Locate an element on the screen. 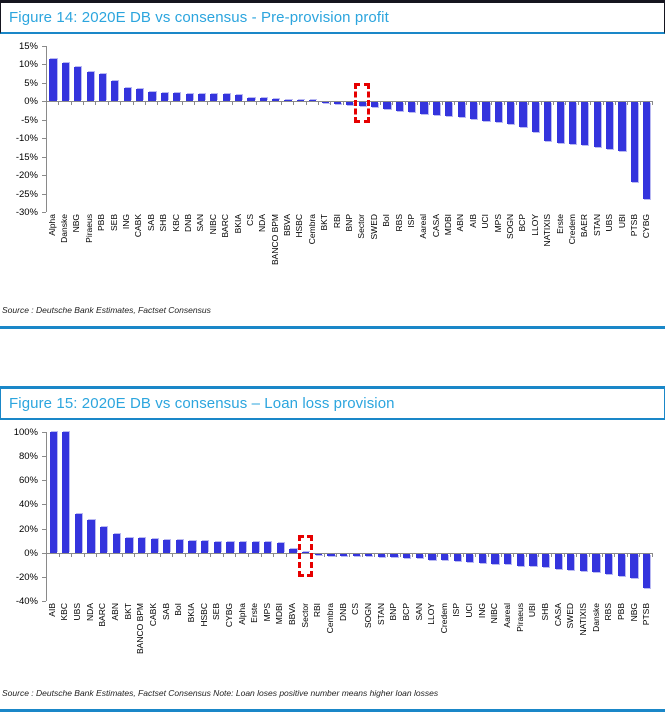 Image resolution: width=665 pixels, height=724 pixels. bar-natixis is located at coordinates (583, 562).